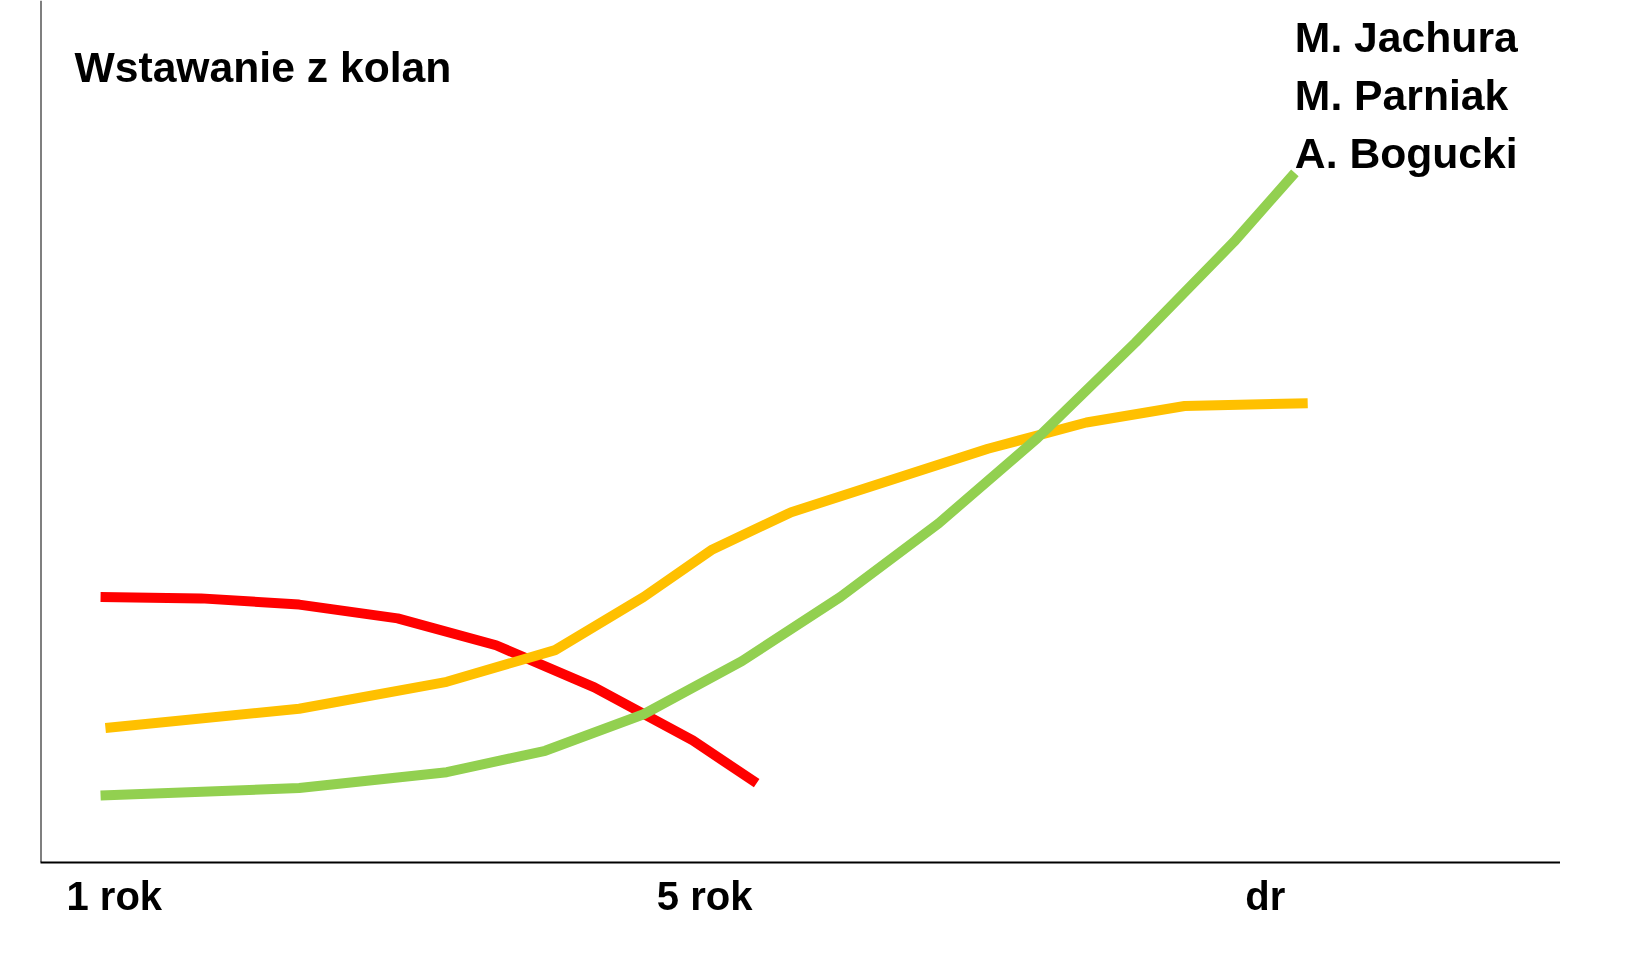 This screenshot has width=1639, height=956. Describe the element at coordinates (1406, 37) in the screenshot. I see `text: M. Jachura` at that location.